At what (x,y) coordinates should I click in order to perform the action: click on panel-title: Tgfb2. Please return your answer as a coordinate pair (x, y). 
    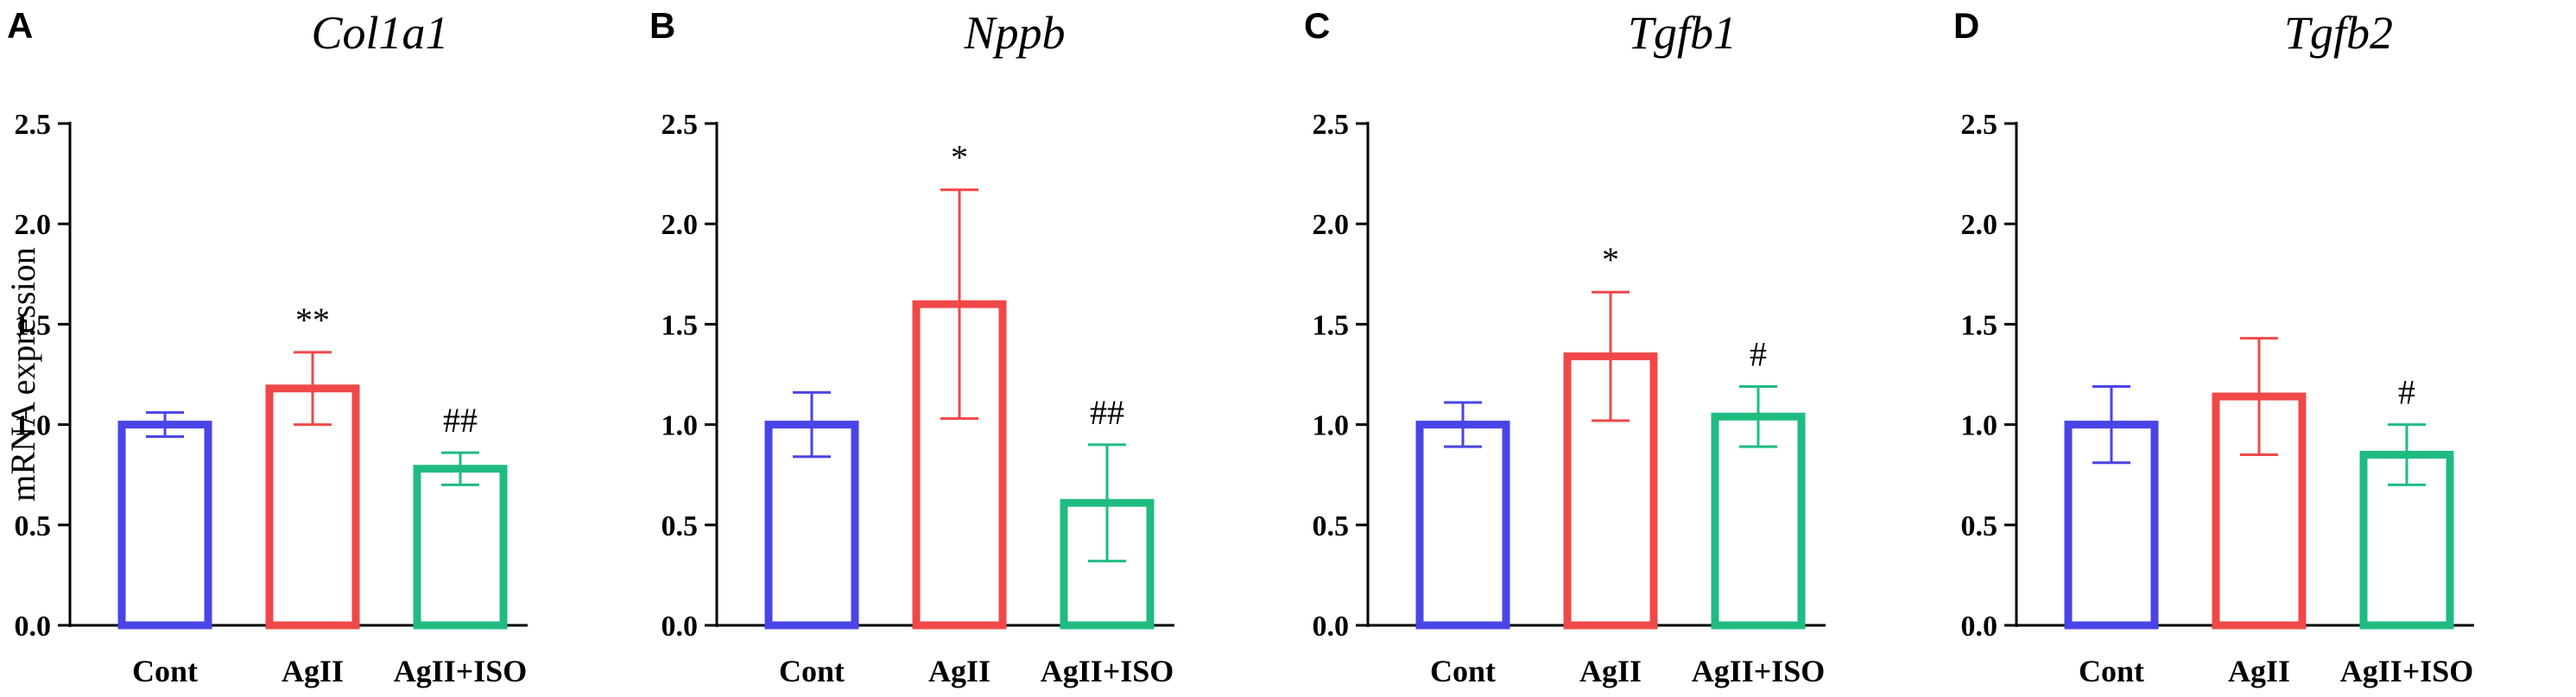
    Looking at the image, I should click on (2338, 33).